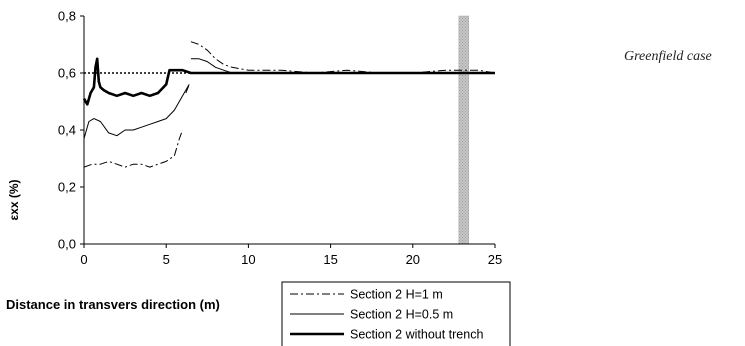 This screenshot has height=346, width=745. Describe the element at coordinates (416, 335) in the screenshot. I see `legend-label-2: Section 2 without trench` at that location.